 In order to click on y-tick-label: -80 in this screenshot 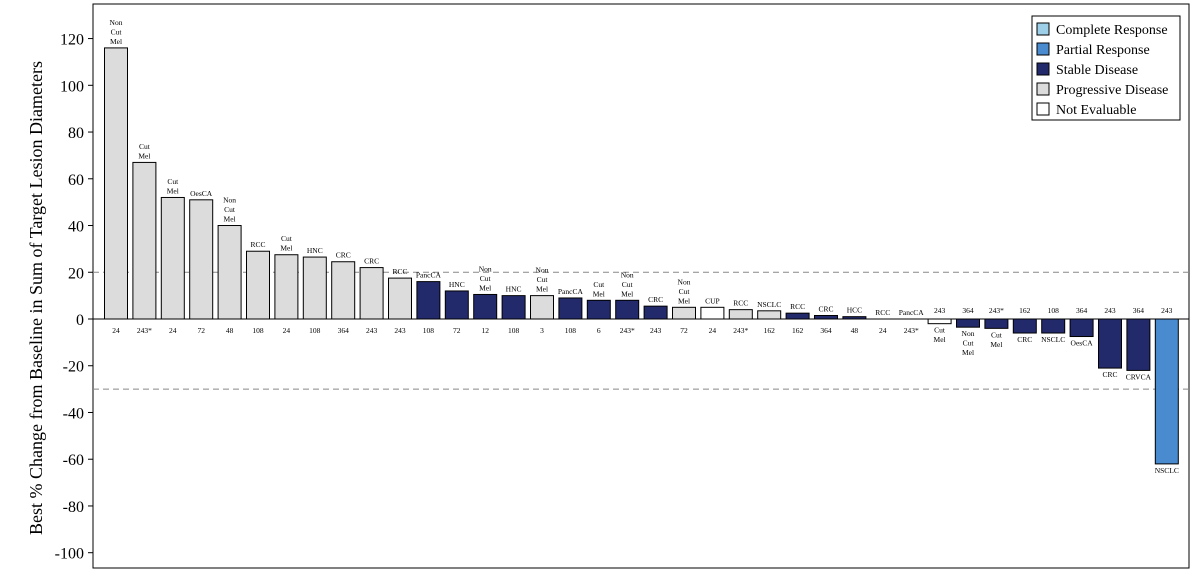, I will do `click(73, 507)`.